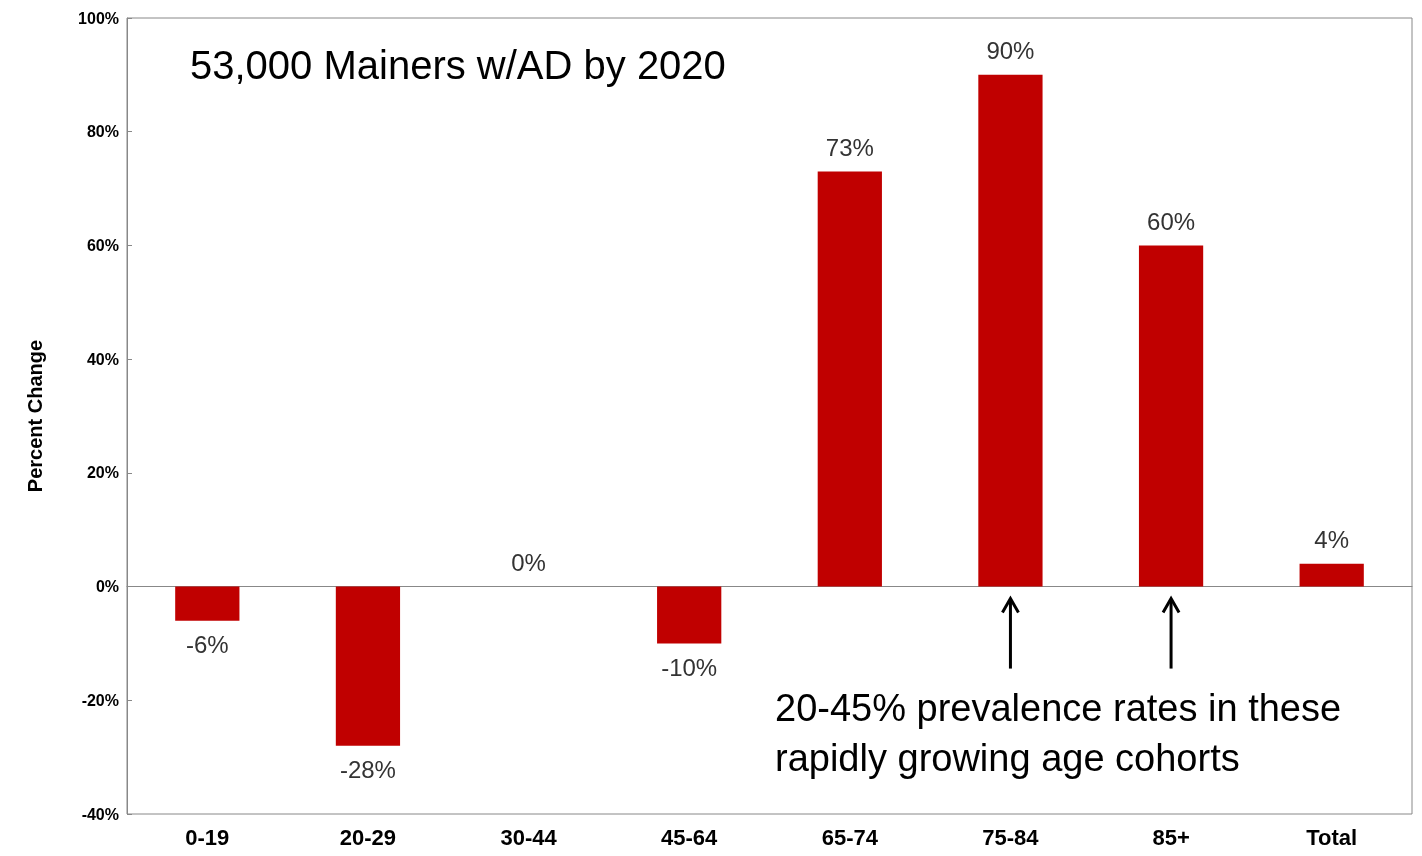  What do you see at coordinates (1010, 51) in the screenshot?
I see `data-label: 90%` at bounding box center [1010, 51].